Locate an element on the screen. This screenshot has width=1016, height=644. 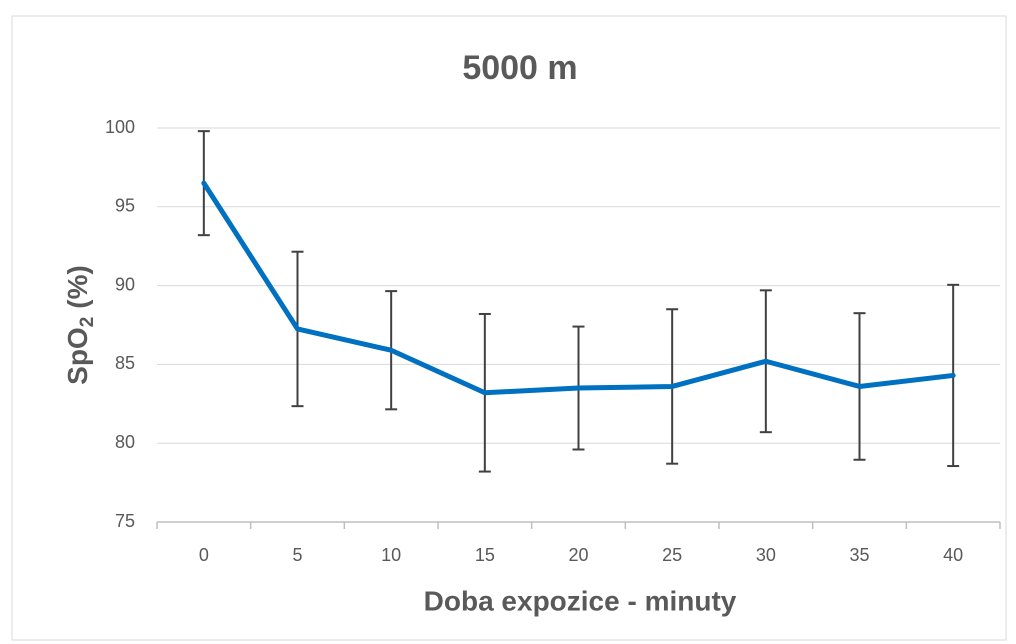
y-tick-label: 85 is located at coordinates (125, 363).